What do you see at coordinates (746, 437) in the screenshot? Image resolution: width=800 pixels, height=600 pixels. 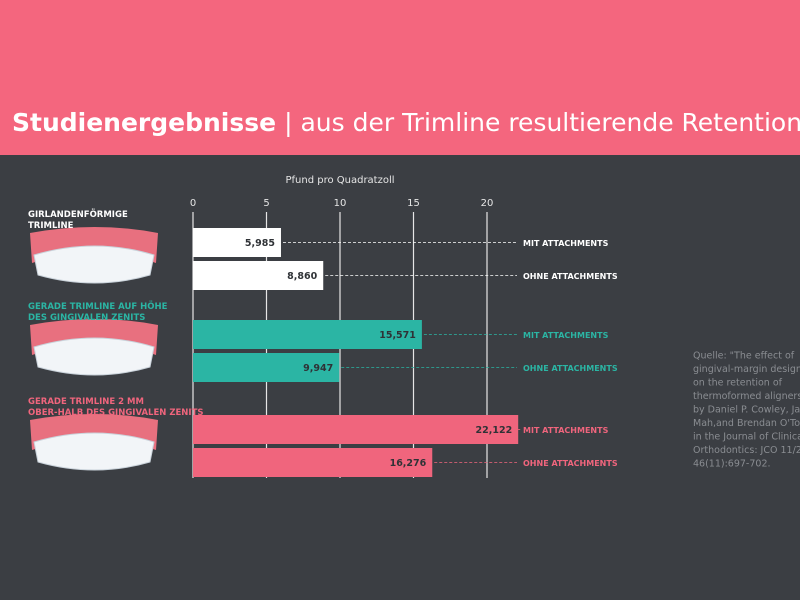 I see `source-line: in the Journal of Clinical` at bounding box center [746, 437].